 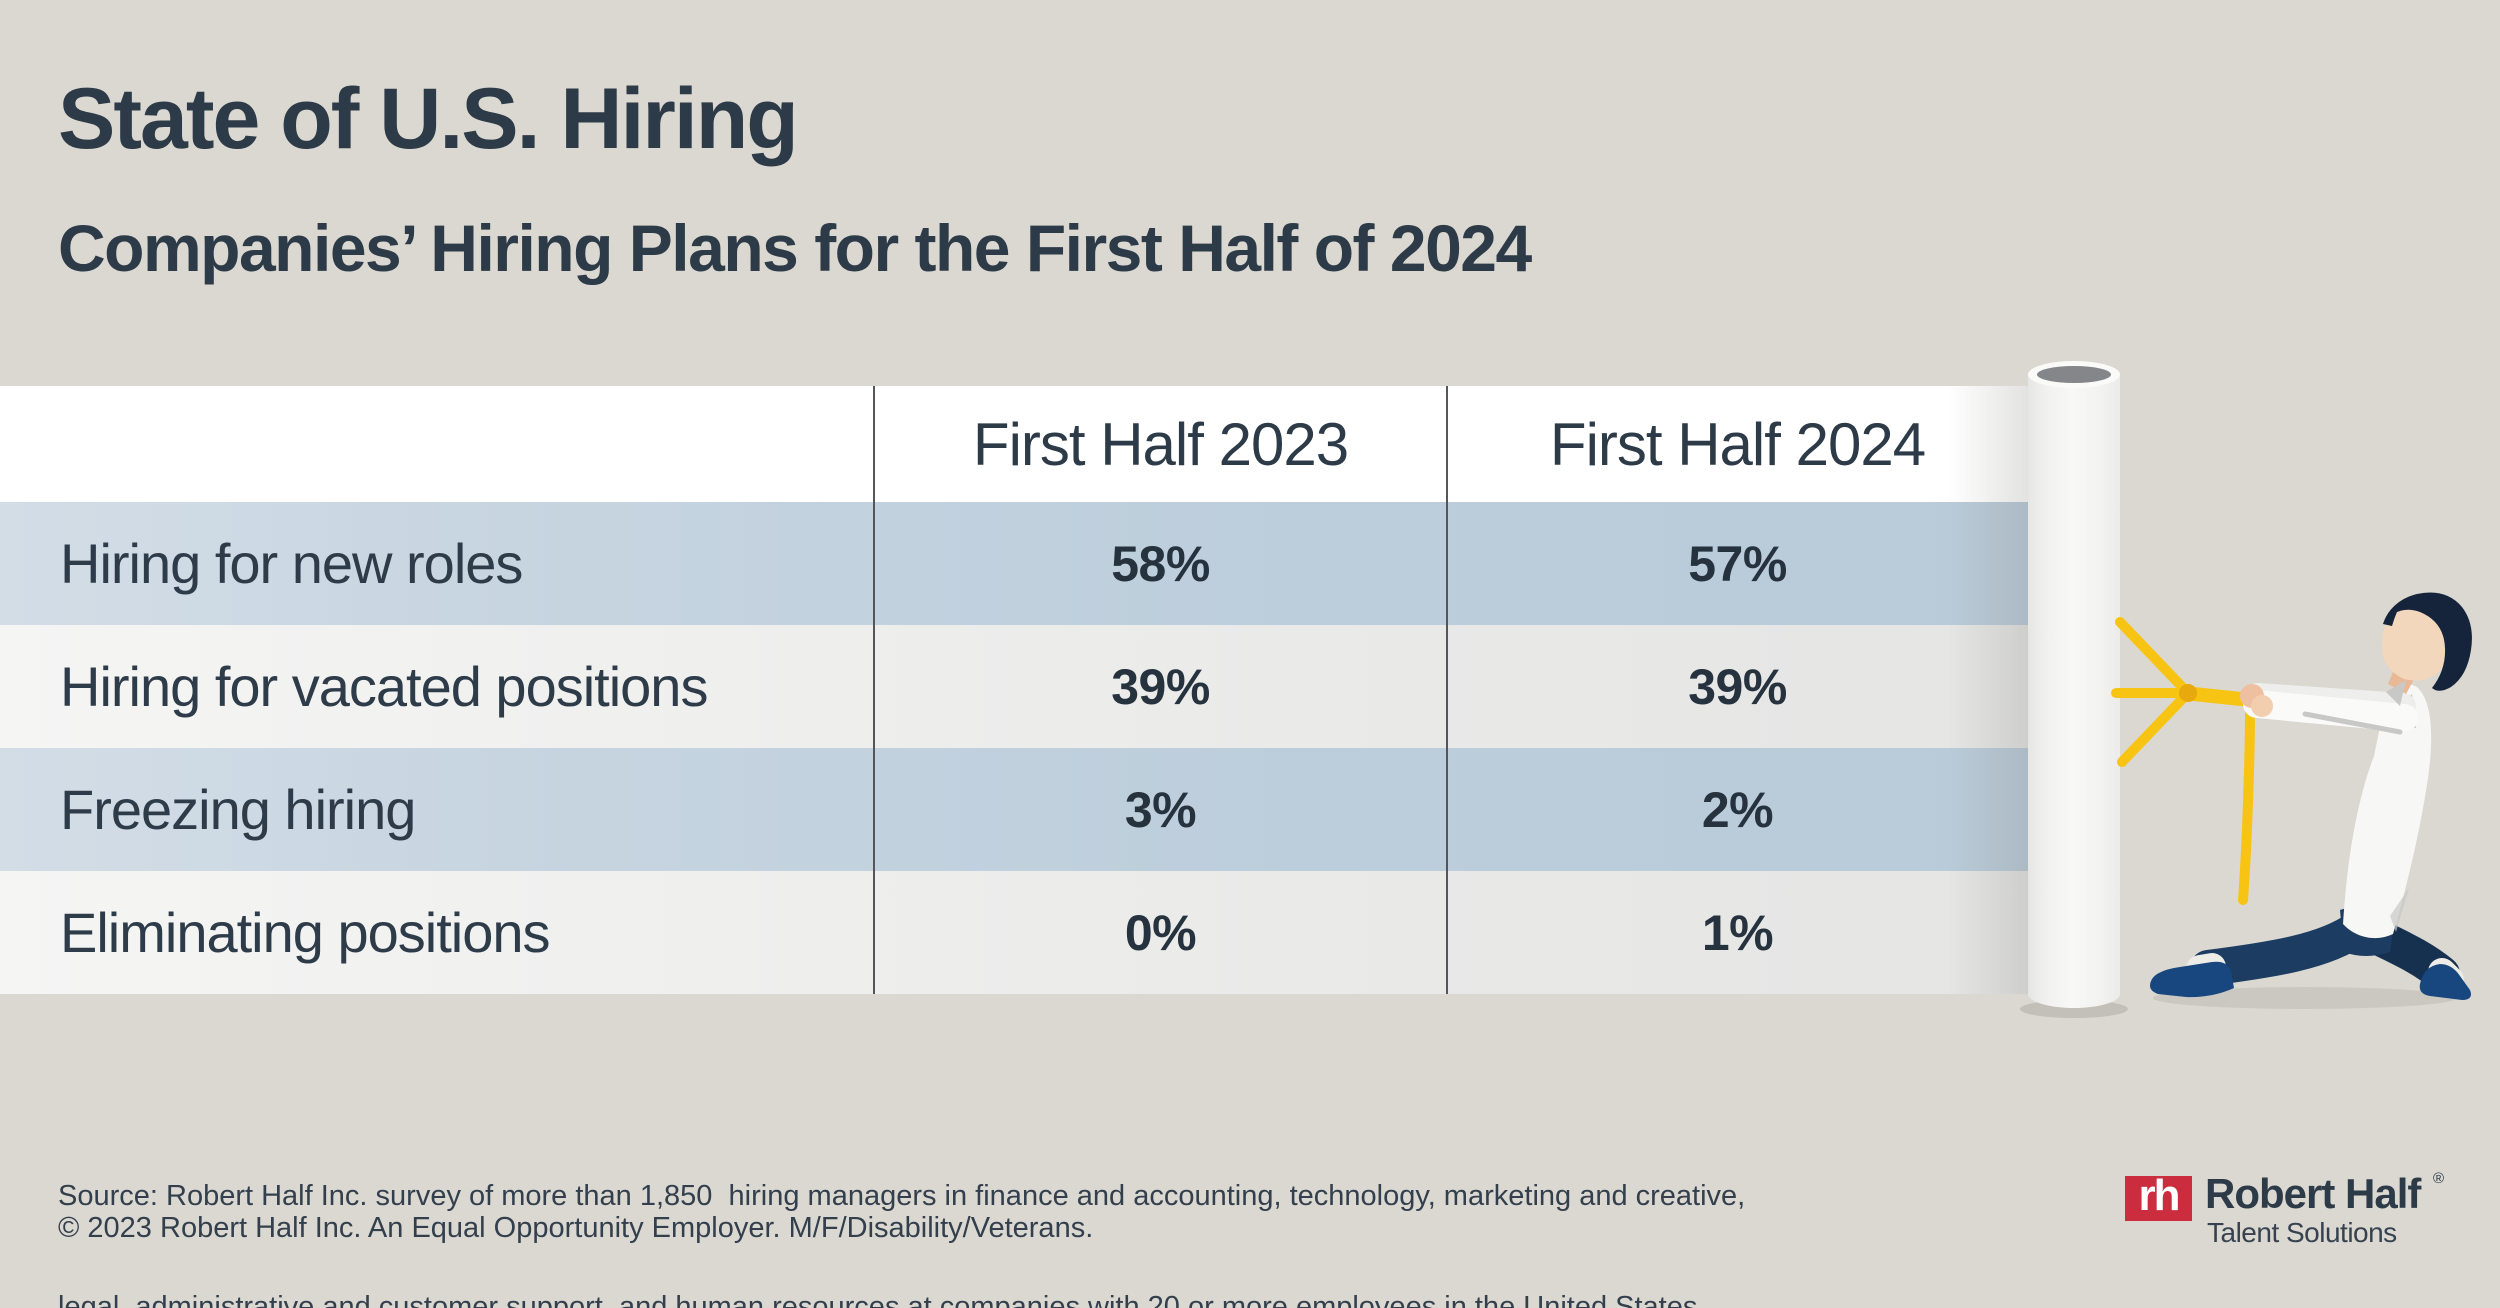 I want to click on table-header-row: First Half 2023 First Half 2024, so click(x=1014, y=444).